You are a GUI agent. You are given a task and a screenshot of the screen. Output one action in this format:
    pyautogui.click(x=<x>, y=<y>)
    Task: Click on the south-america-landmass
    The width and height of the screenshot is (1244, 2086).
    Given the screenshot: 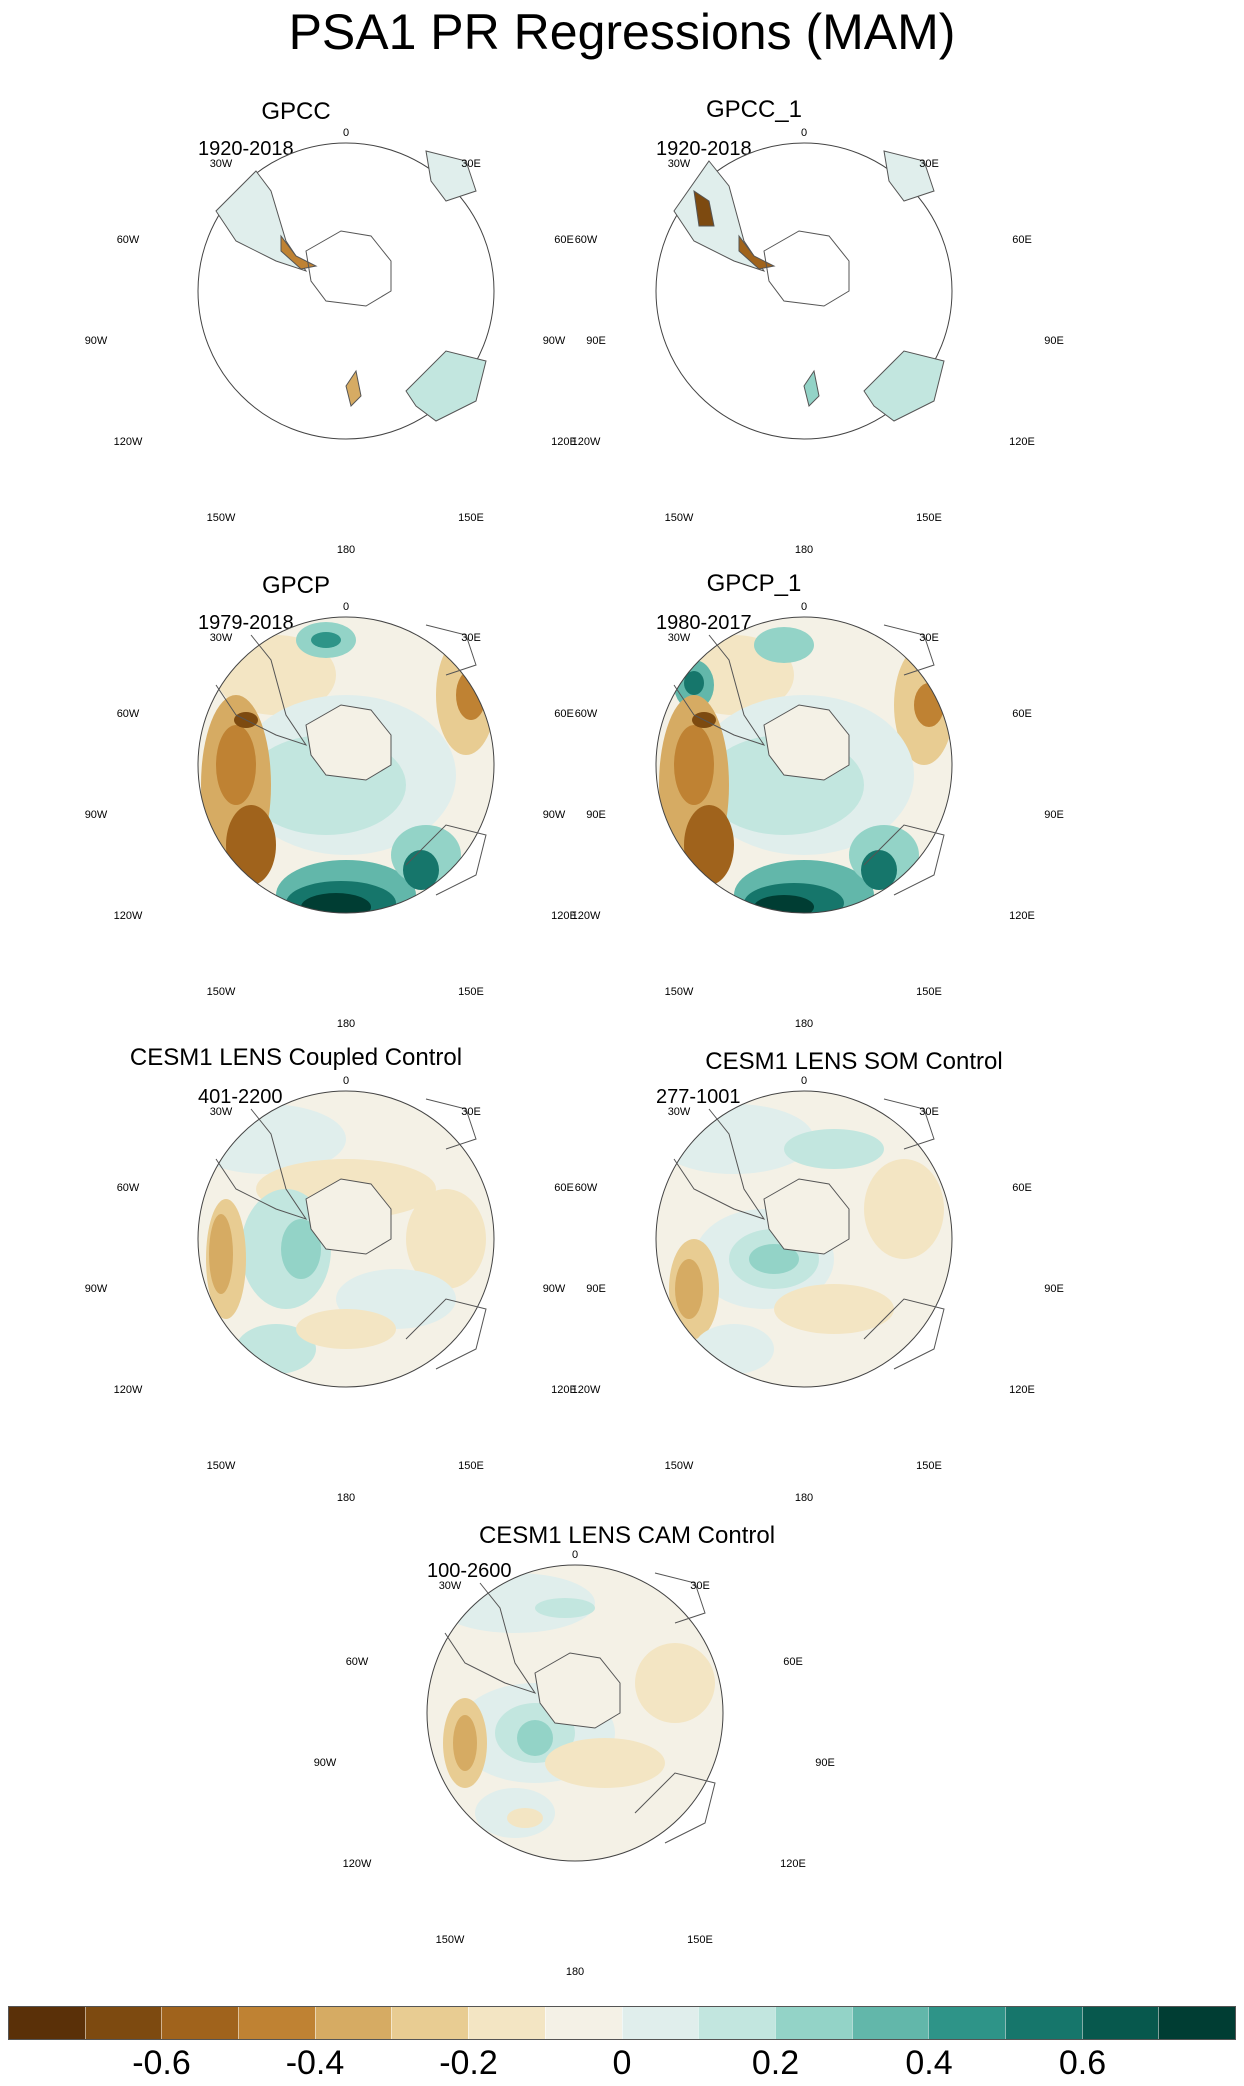 What is the action you would take?
    pyautogui.click(x=724, y=216)
    